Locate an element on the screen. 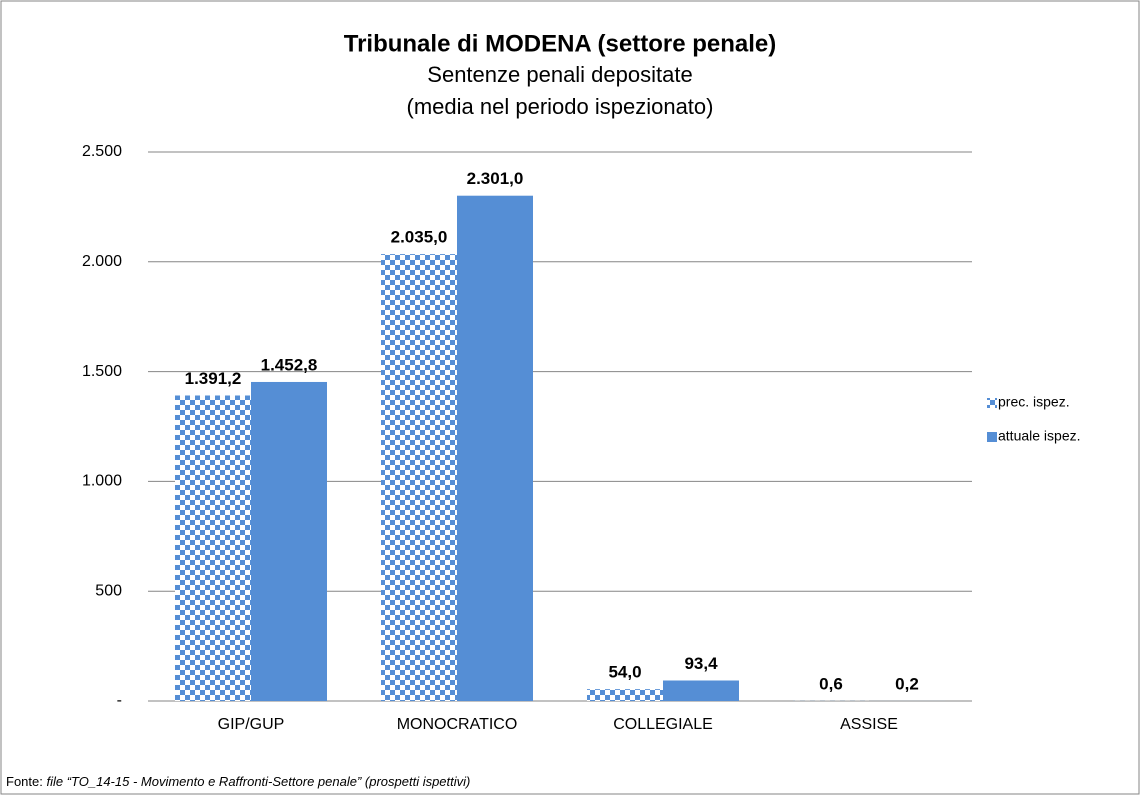  chart-subtitle: (media nel periodo ispezionato) is located at coordinates (560, 106).